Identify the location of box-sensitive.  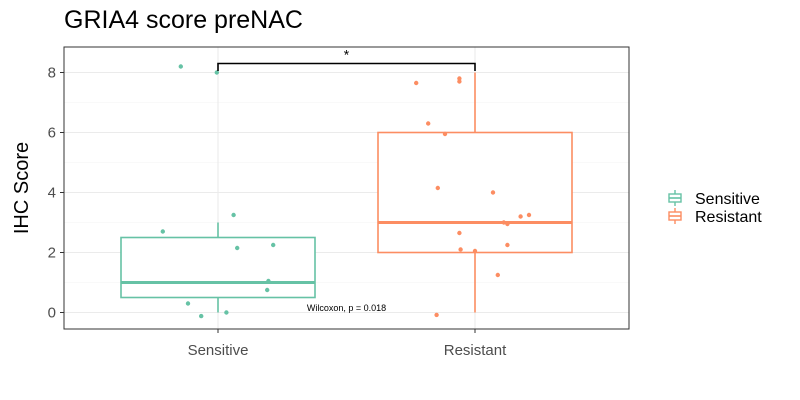
(218, 267).